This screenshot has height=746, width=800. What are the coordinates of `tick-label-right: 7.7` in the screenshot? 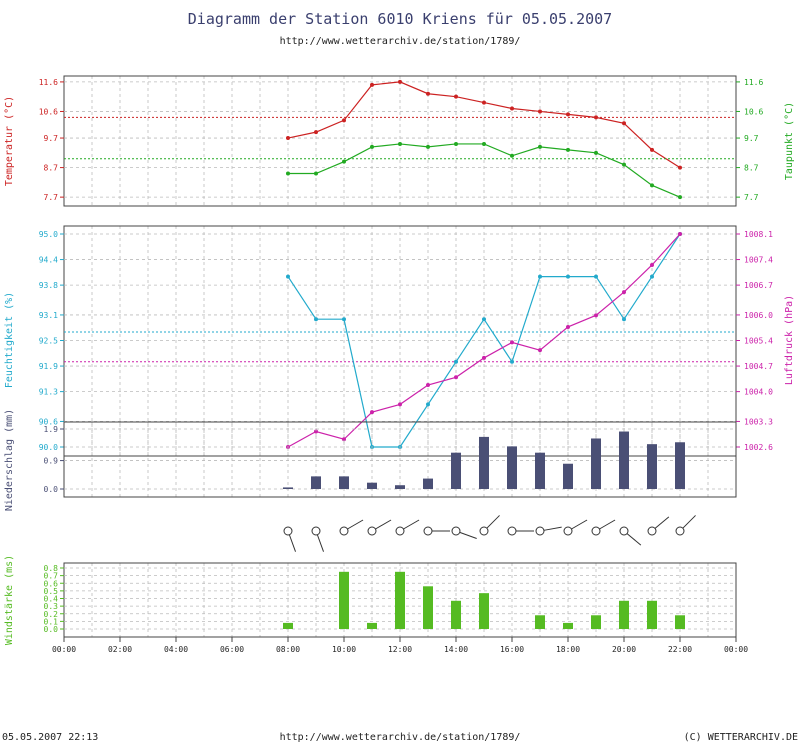 It's located at (751, 197).